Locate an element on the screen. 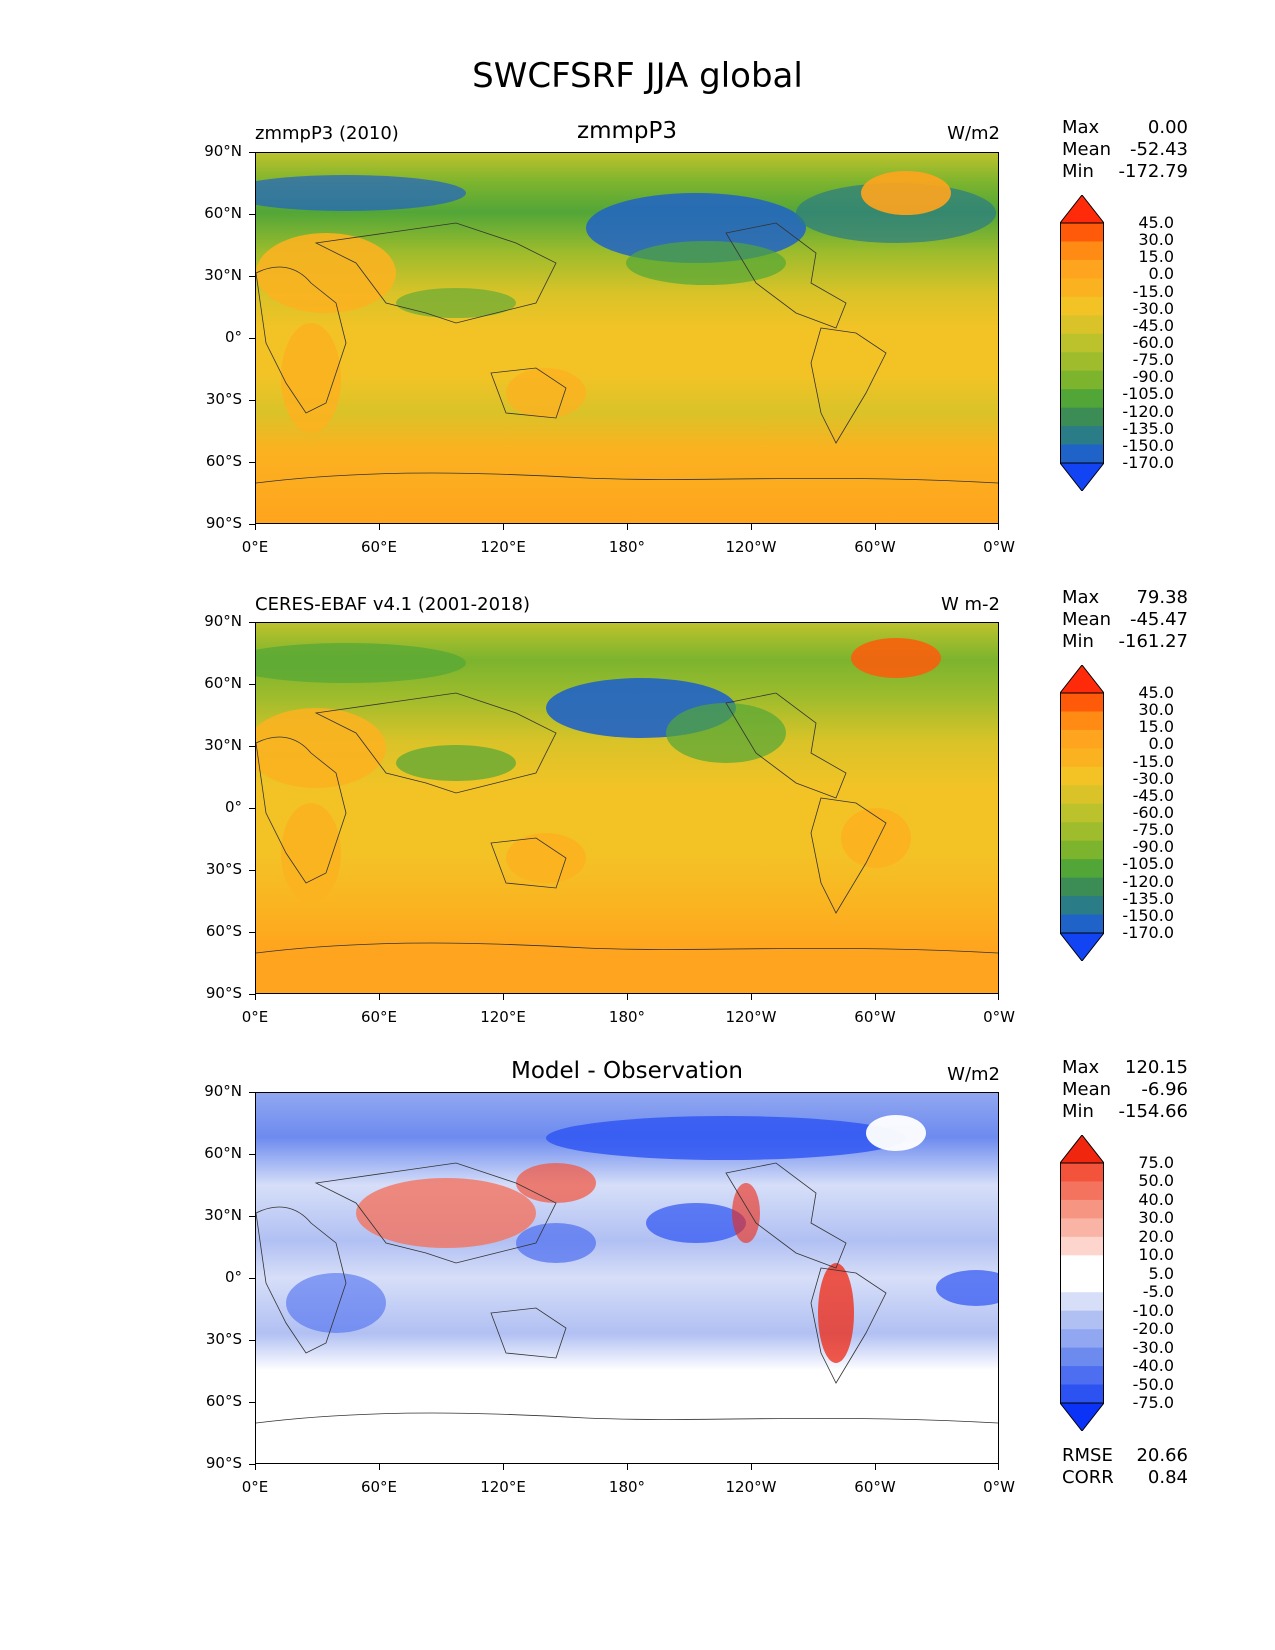 This screenshot has height=1650, width=1275. y-tick-label: 0° is located at coordinates (233, 1277).